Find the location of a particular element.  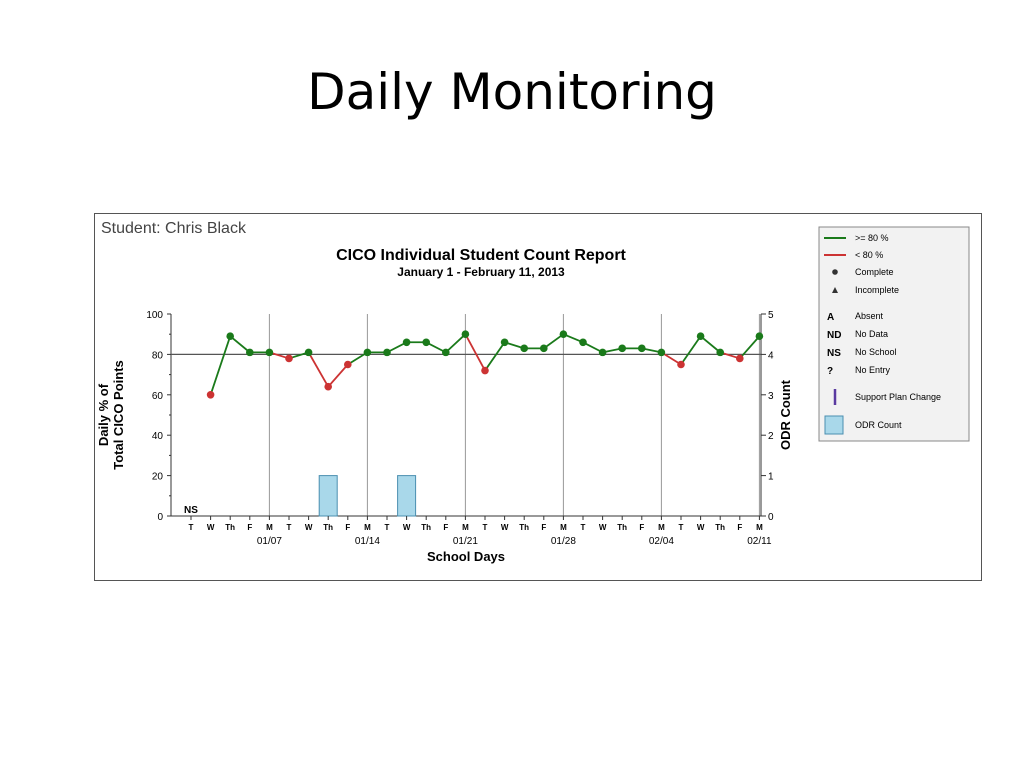

legend-code: A is located at coordinates (830, 317).